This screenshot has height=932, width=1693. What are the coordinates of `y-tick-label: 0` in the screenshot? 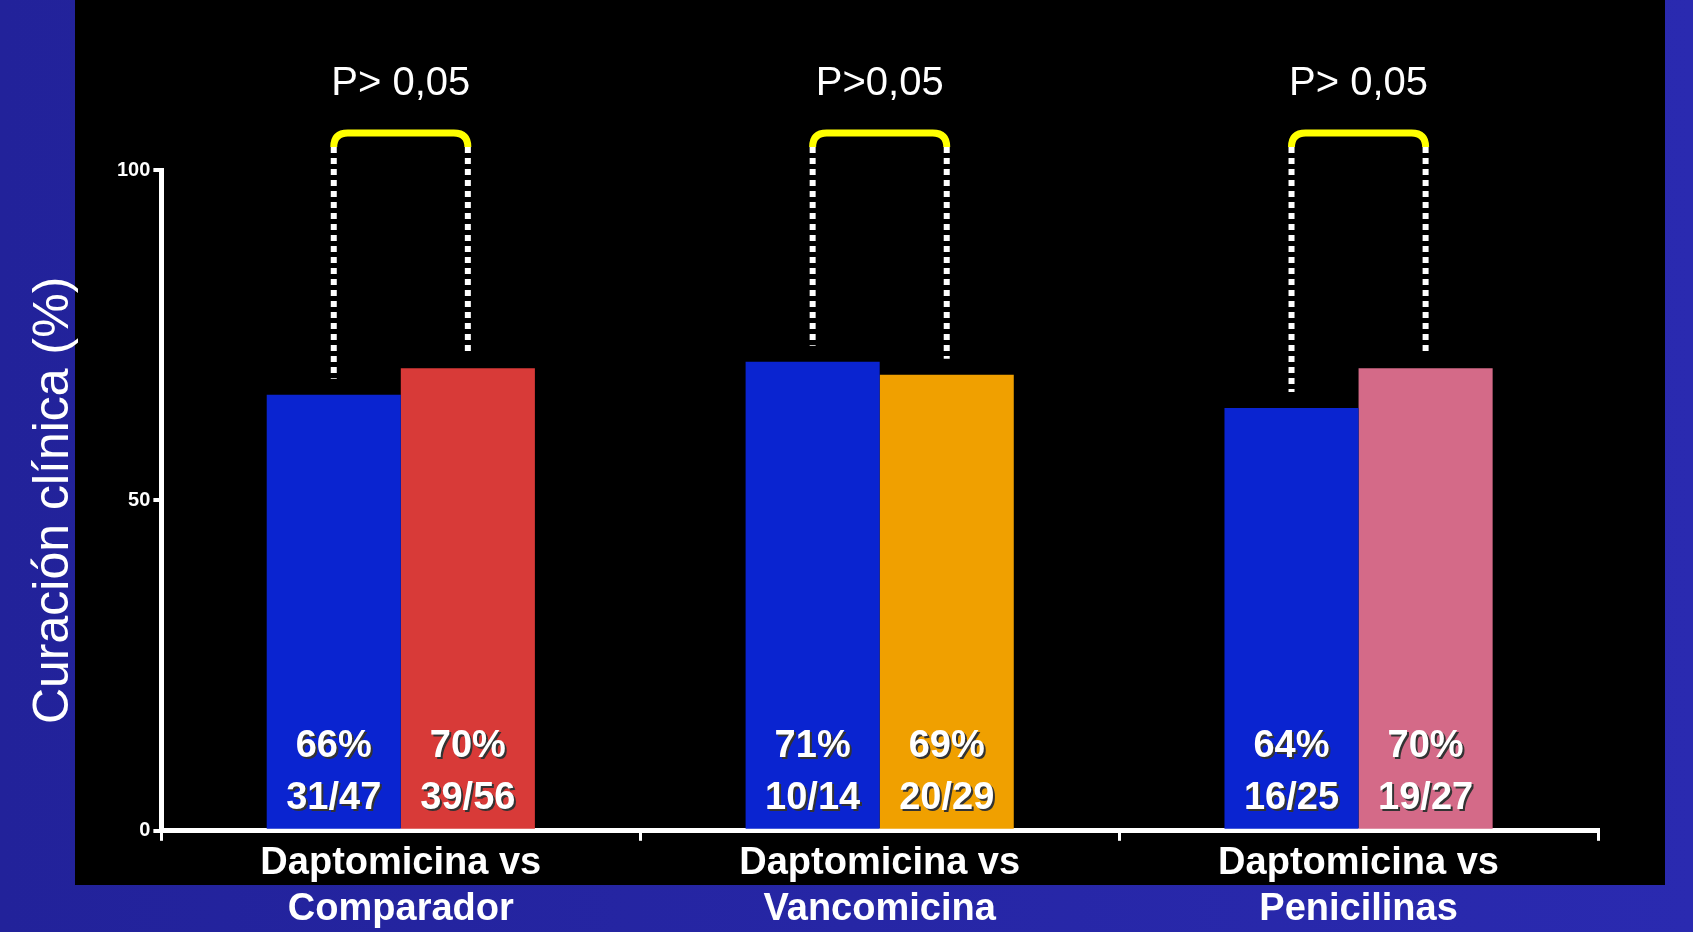 It's located at (145, 829).